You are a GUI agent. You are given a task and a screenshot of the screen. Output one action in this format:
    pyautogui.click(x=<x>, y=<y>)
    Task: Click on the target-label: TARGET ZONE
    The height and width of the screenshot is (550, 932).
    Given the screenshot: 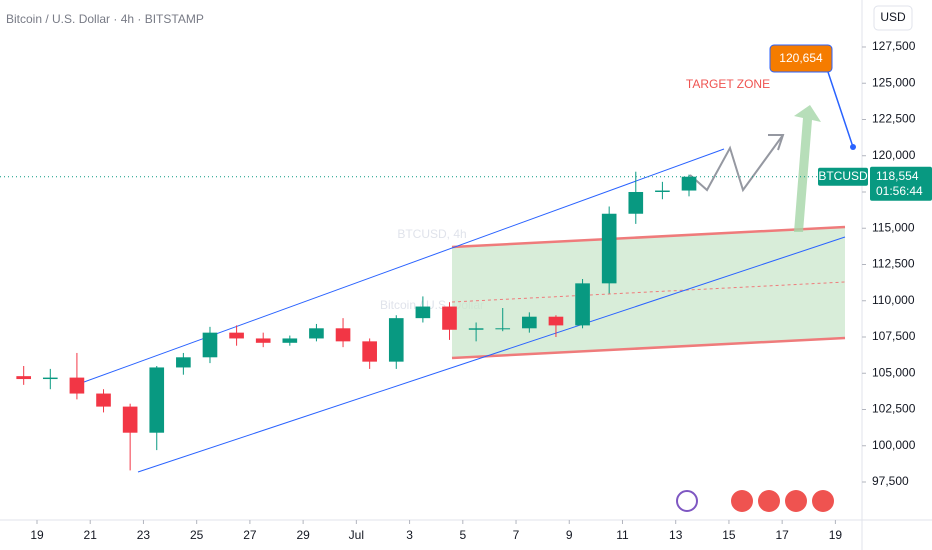 What is the action you would take?
    pyautogui.click(x=728, y=84)
    